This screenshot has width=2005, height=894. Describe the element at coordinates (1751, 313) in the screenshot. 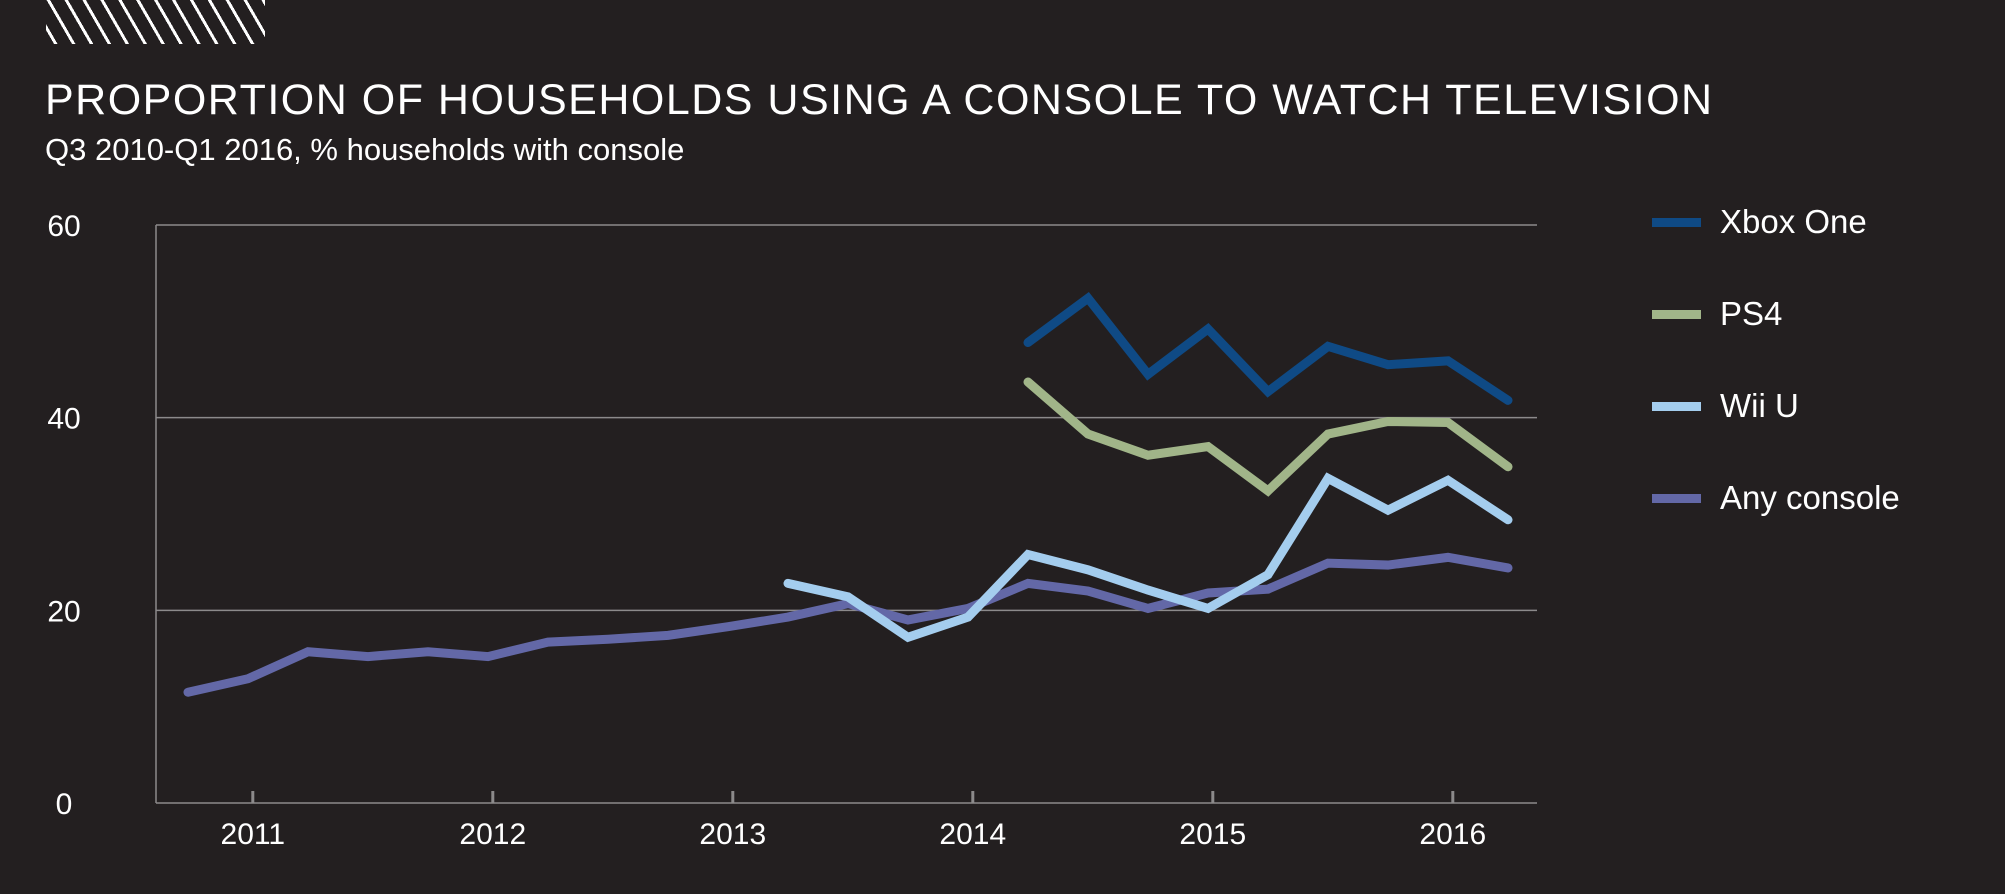

I see `legend-label: PS4` at that location.